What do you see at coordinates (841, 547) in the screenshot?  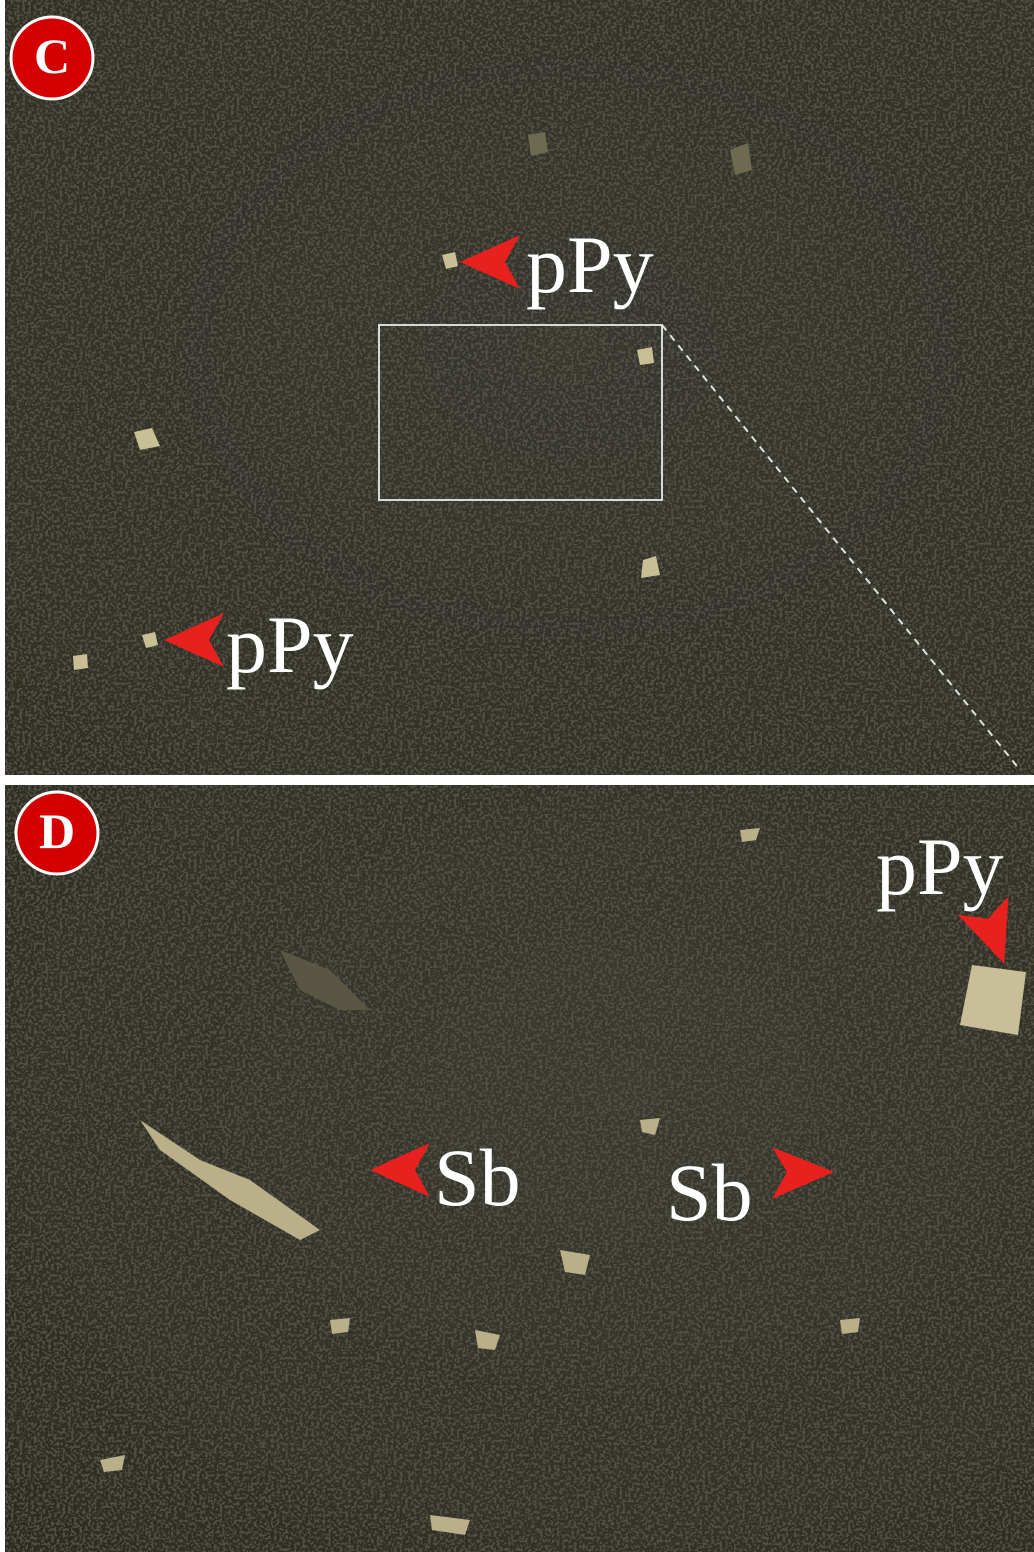 I see `zoom-line` at bounding box center [841, 547].